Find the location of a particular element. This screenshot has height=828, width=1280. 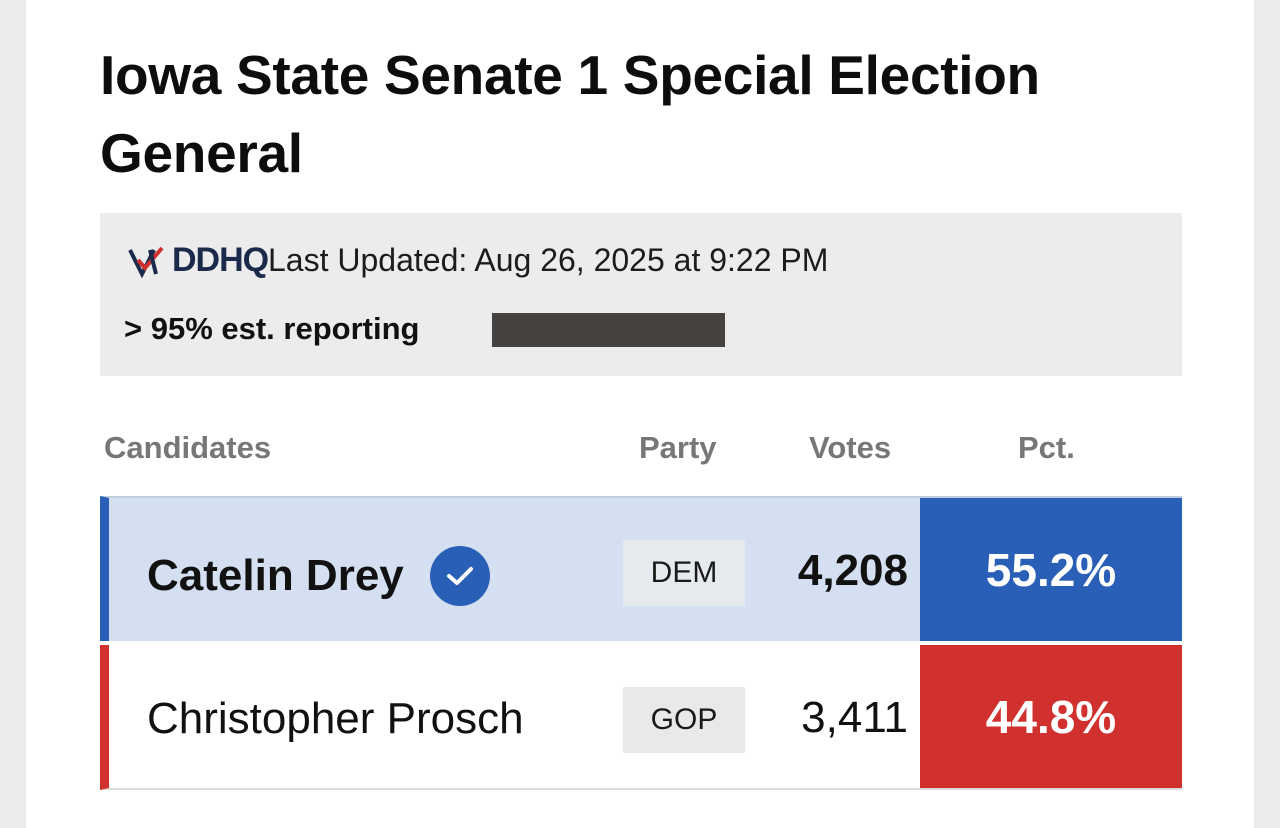

candidate-name-cell: Catelin Drey is located at coordinates (318, 576).